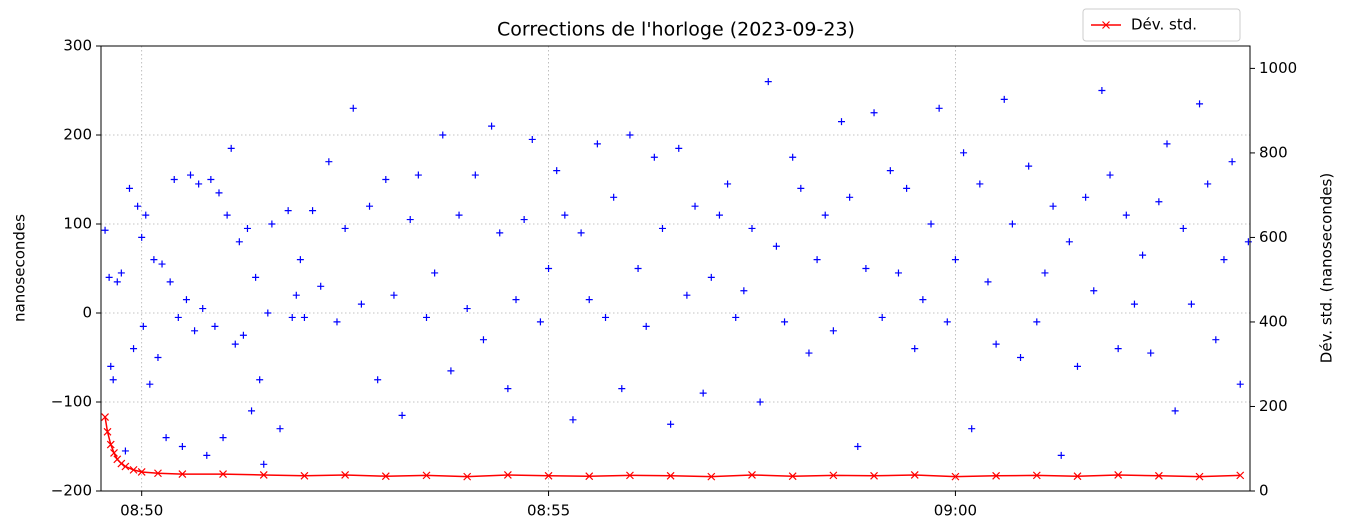 The image size is (1351, 529). What do you see at coordinates (77, 135) in the screenshot?
I see `y-tick-label: 200` at bounding box center [77, 135].